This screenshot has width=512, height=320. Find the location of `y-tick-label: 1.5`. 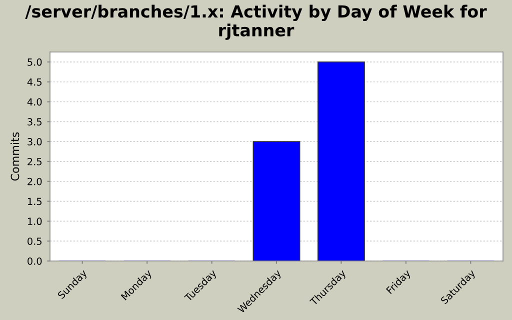

y-tick-label: 1.5 is located at coordinates (35, 202).